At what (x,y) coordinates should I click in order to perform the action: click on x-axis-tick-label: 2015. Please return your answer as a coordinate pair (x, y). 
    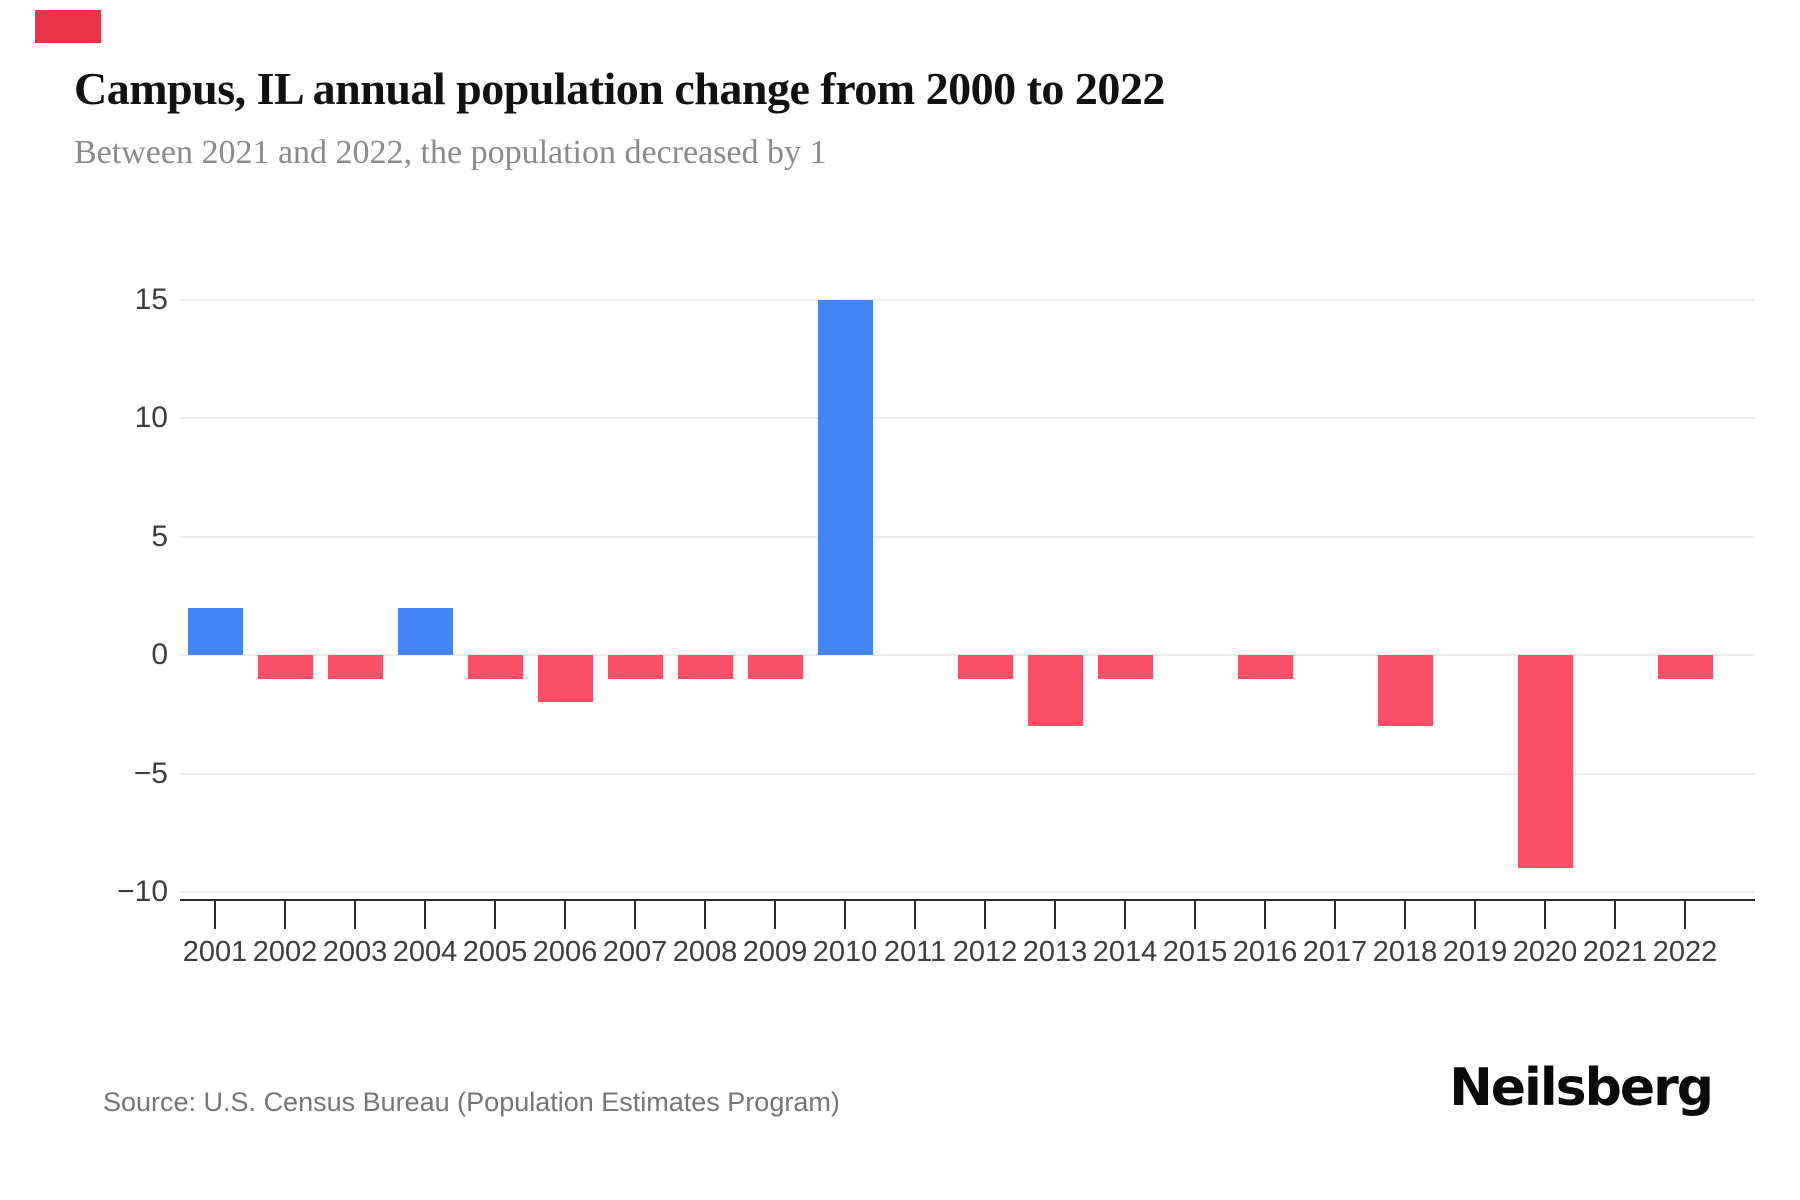
    Looking at the image, I should click on (1195, 952).